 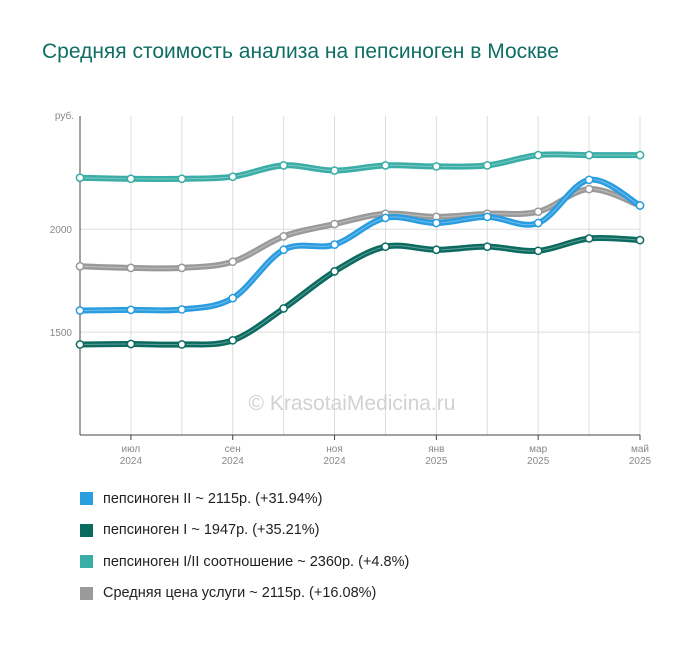 What do you see at coordinates (213, 498) in the screenshot?
I see `legend-label: пепсиноген II ~ 2115р. (+31.94%)` at bounding box center [213, 498].